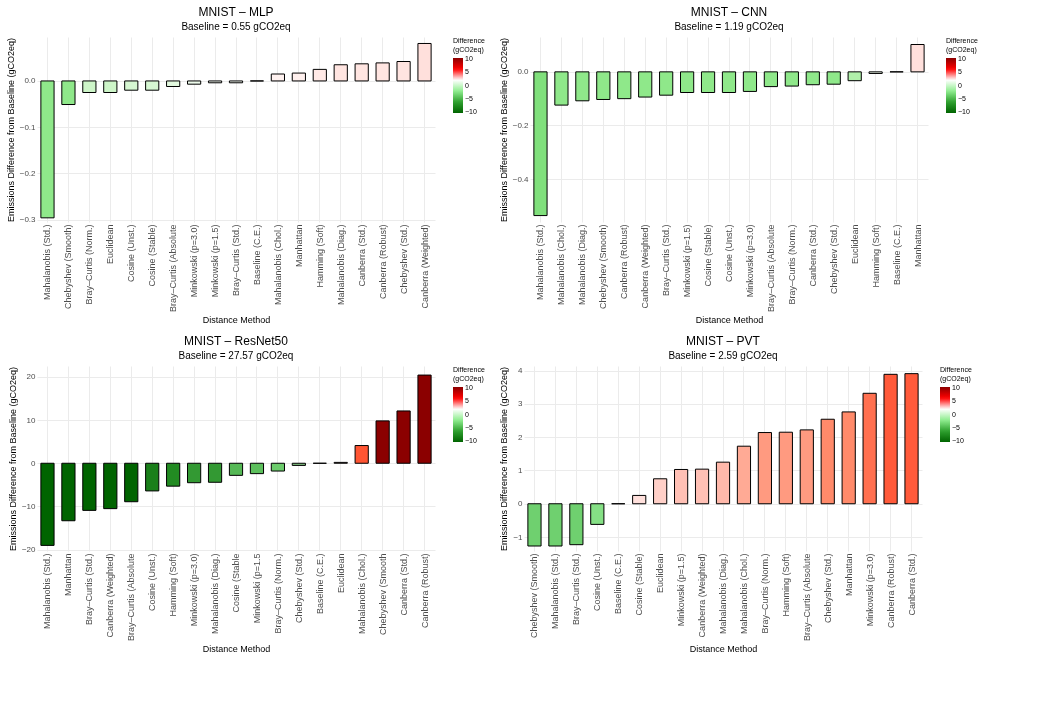  Describe the element at coordinates (521, 437) in the screenshot. I see `y-tick-label: 2` at that location.